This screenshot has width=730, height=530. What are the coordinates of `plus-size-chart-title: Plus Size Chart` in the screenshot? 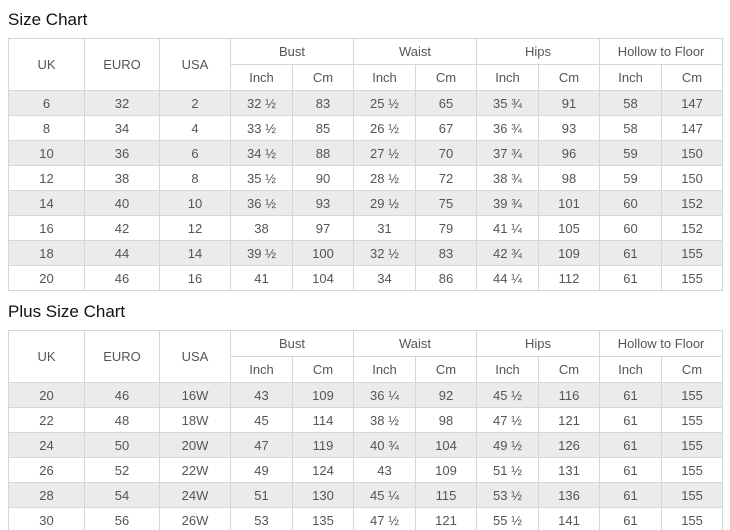 It's located at (67, 311).